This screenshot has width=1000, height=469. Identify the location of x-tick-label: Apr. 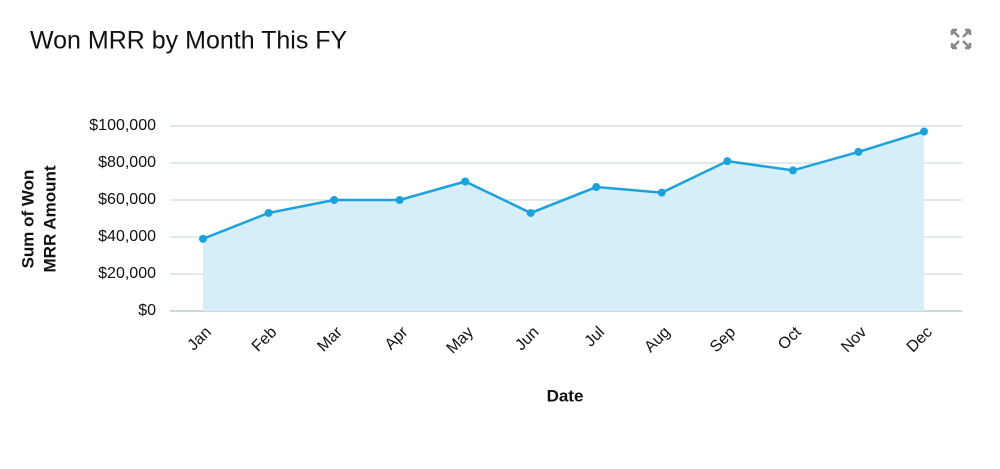
(397, 338).